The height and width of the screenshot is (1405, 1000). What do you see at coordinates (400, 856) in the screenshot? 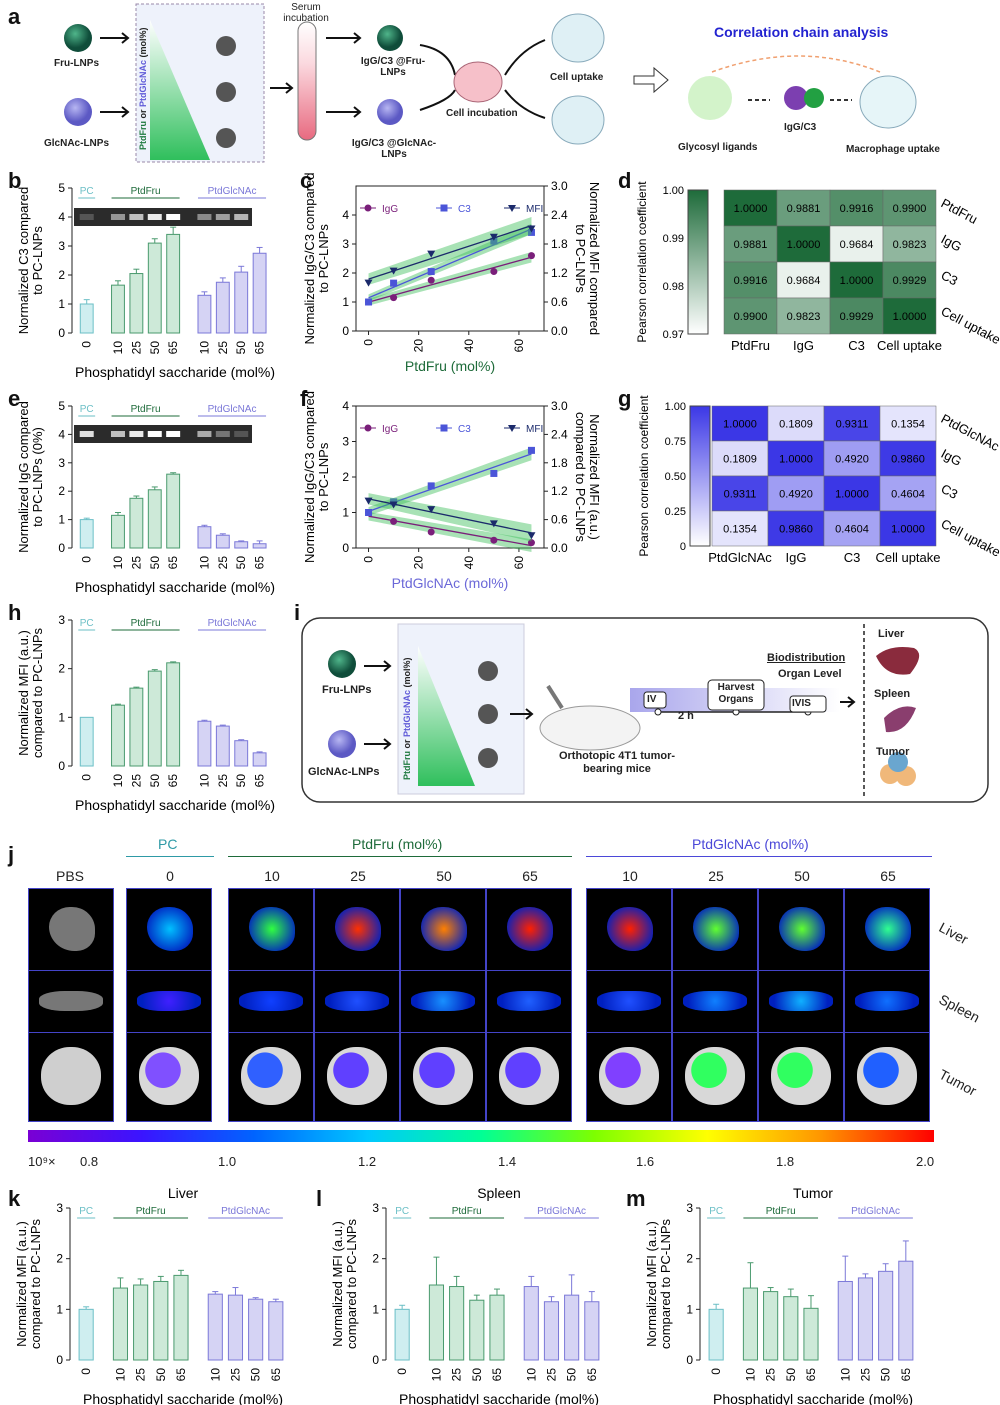
I see `j-fru-line` at bounding box center [400, 856].